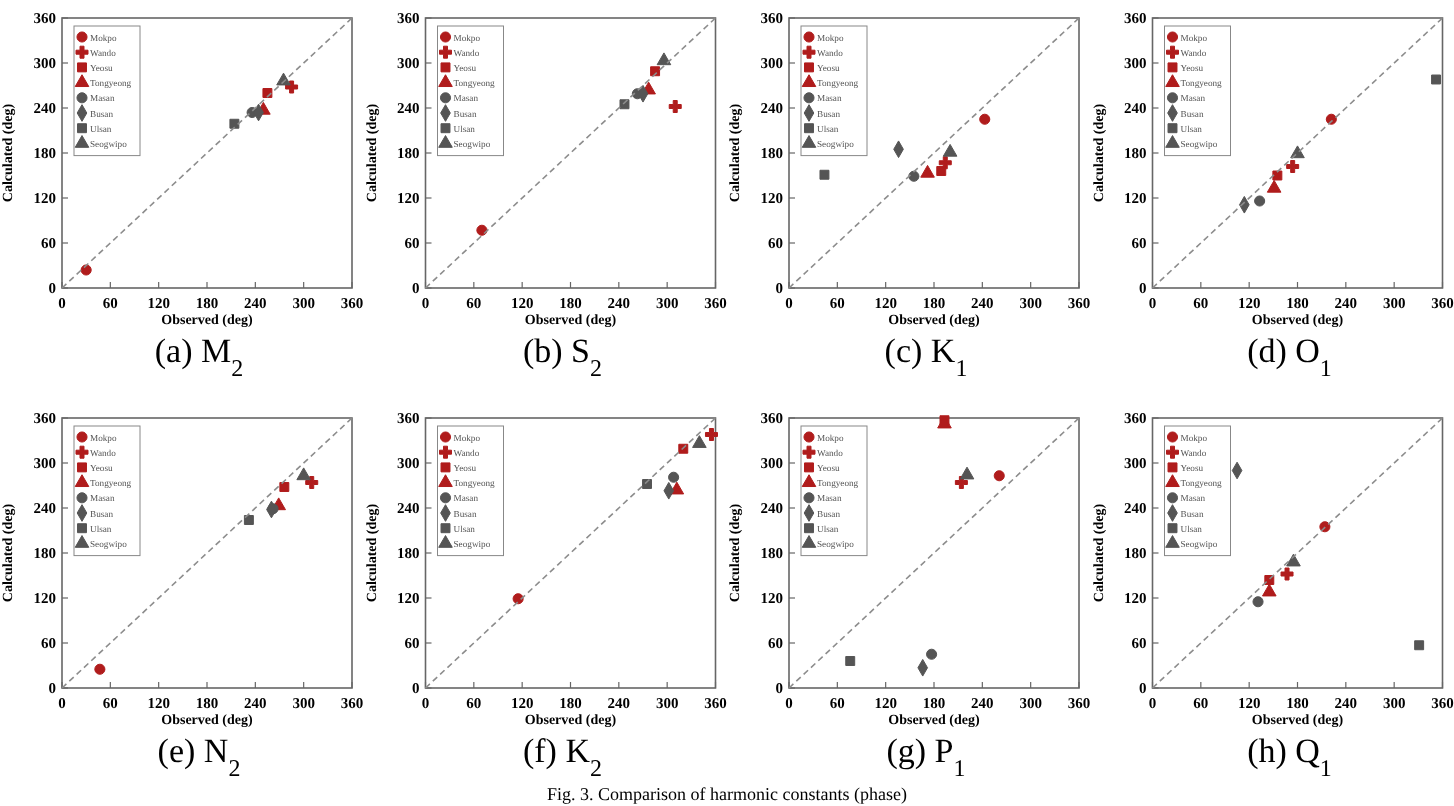  What do you see at coordinates (1289, 357) in the screenshot?
I see `text: (d) O$_{1}$` at bounding box center [1289, 357].